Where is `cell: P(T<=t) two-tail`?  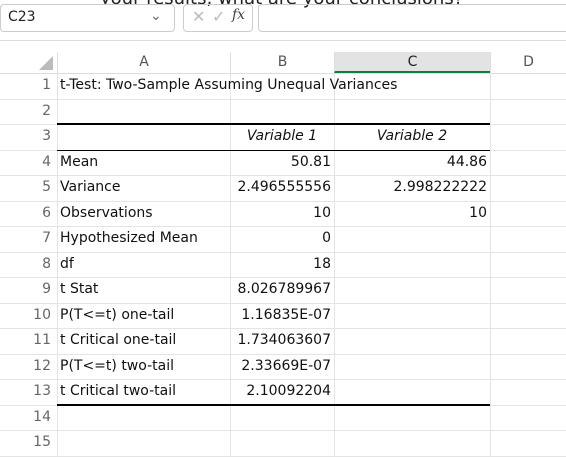
cell: P(T<=t) two-tail is located at coordinates (117, 365).